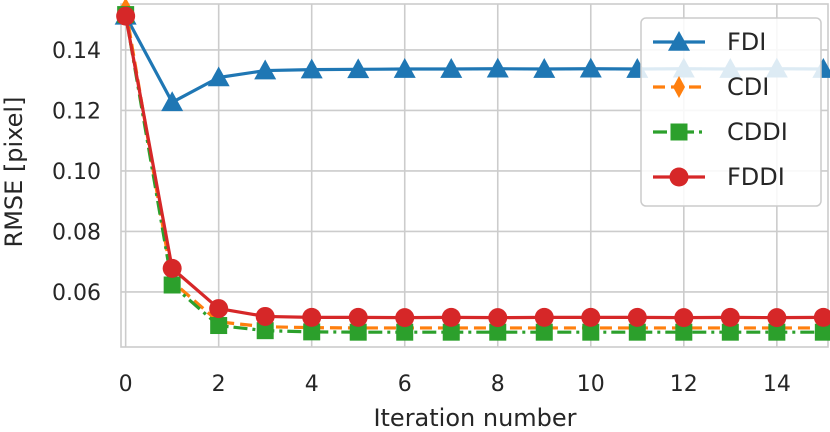 This screenshot has width=830, height=432. I want to click on legend-label-fdi: FDI, so click(746, 42).